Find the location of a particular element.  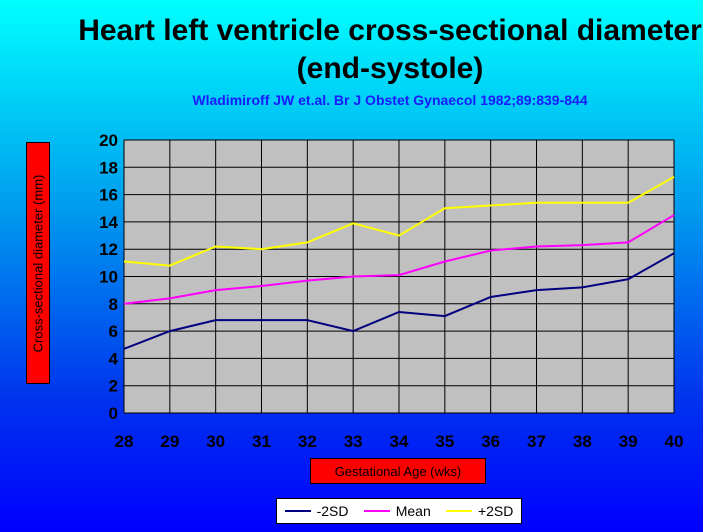

x-axis-label: Gestational Age (wks) is located at coordinates (398, 471).